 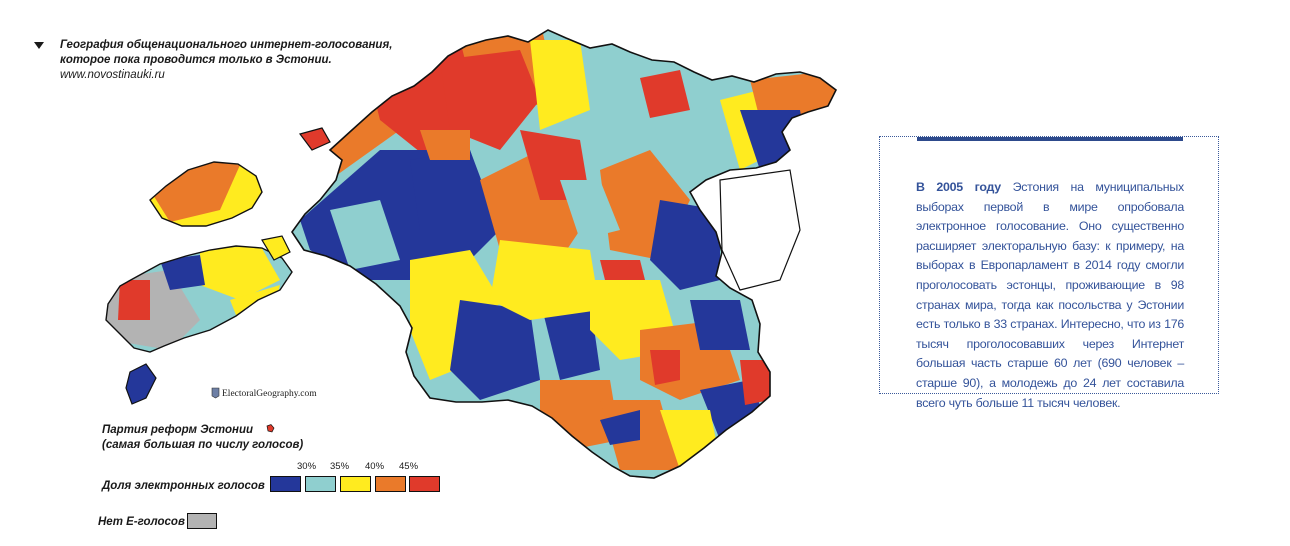 What do you see at coordinates (215, 393) in the screenshot?
I see `electoral-geography-logo-icon` at bounding box center [215, 393].